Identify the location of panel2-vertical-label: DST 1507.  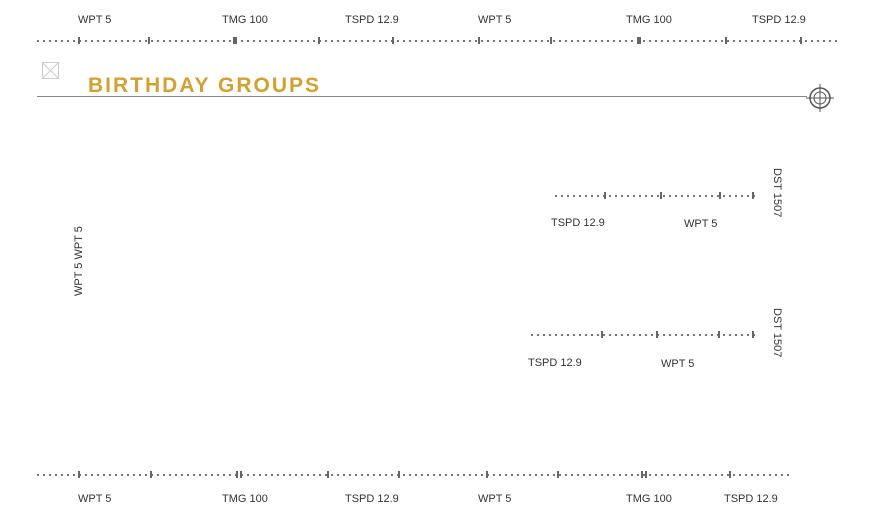
(777, 333).